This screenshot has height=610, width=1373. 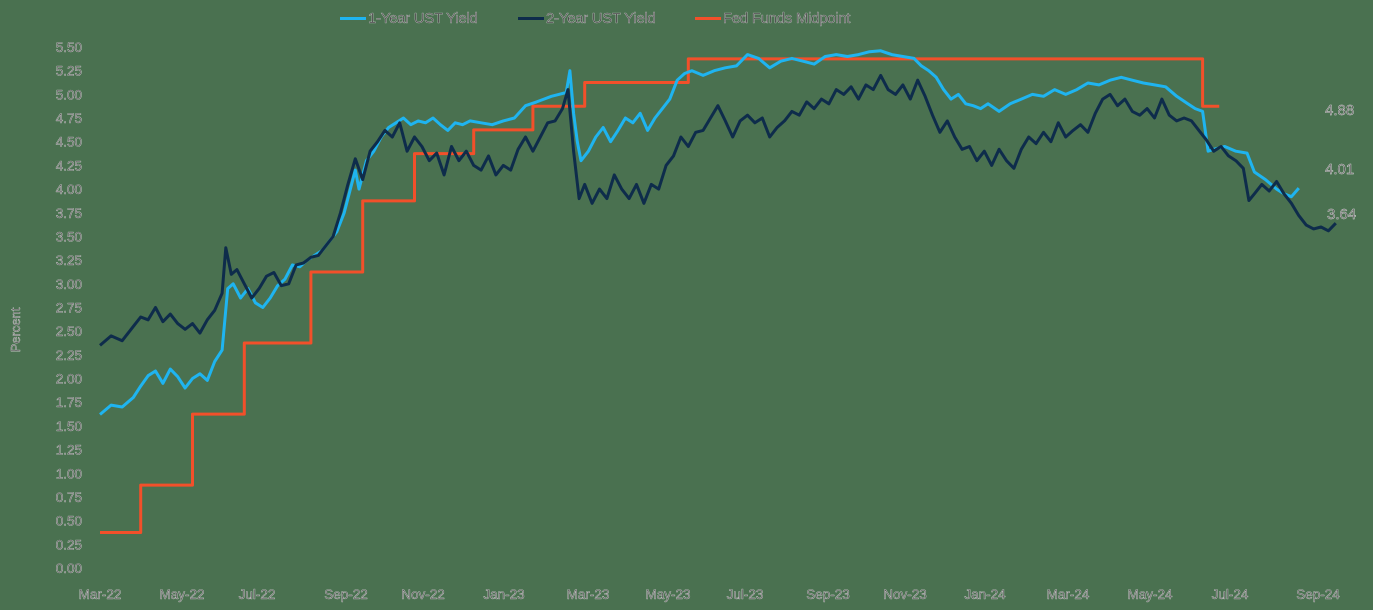 I want to click on y-tick-label: 3.75, so click(x=69, y=213).